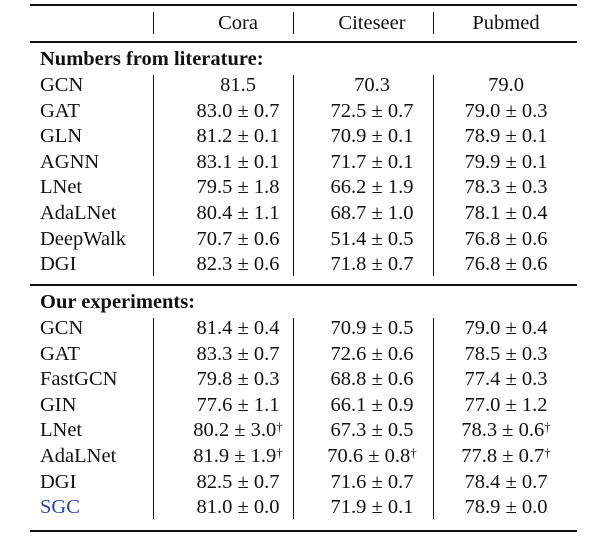  Describe the element at coordinates (303, 5) in the screenshot. I see `top-rule` at that location.